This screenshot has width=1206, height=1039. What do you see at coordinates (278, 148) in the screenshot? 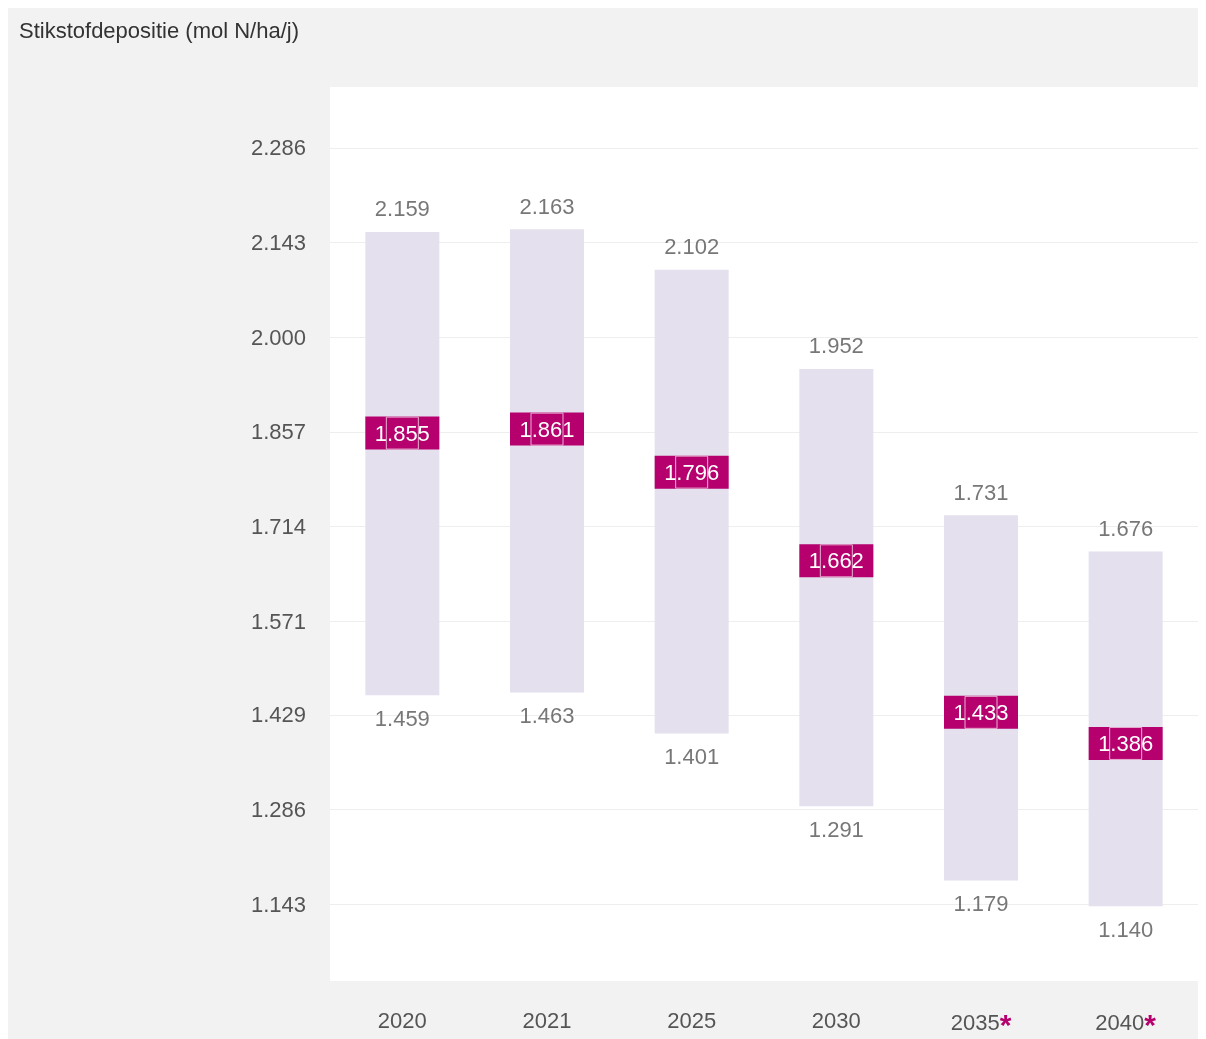
I see `y-tick-label: 2.286` at bounding box center [278, 148].